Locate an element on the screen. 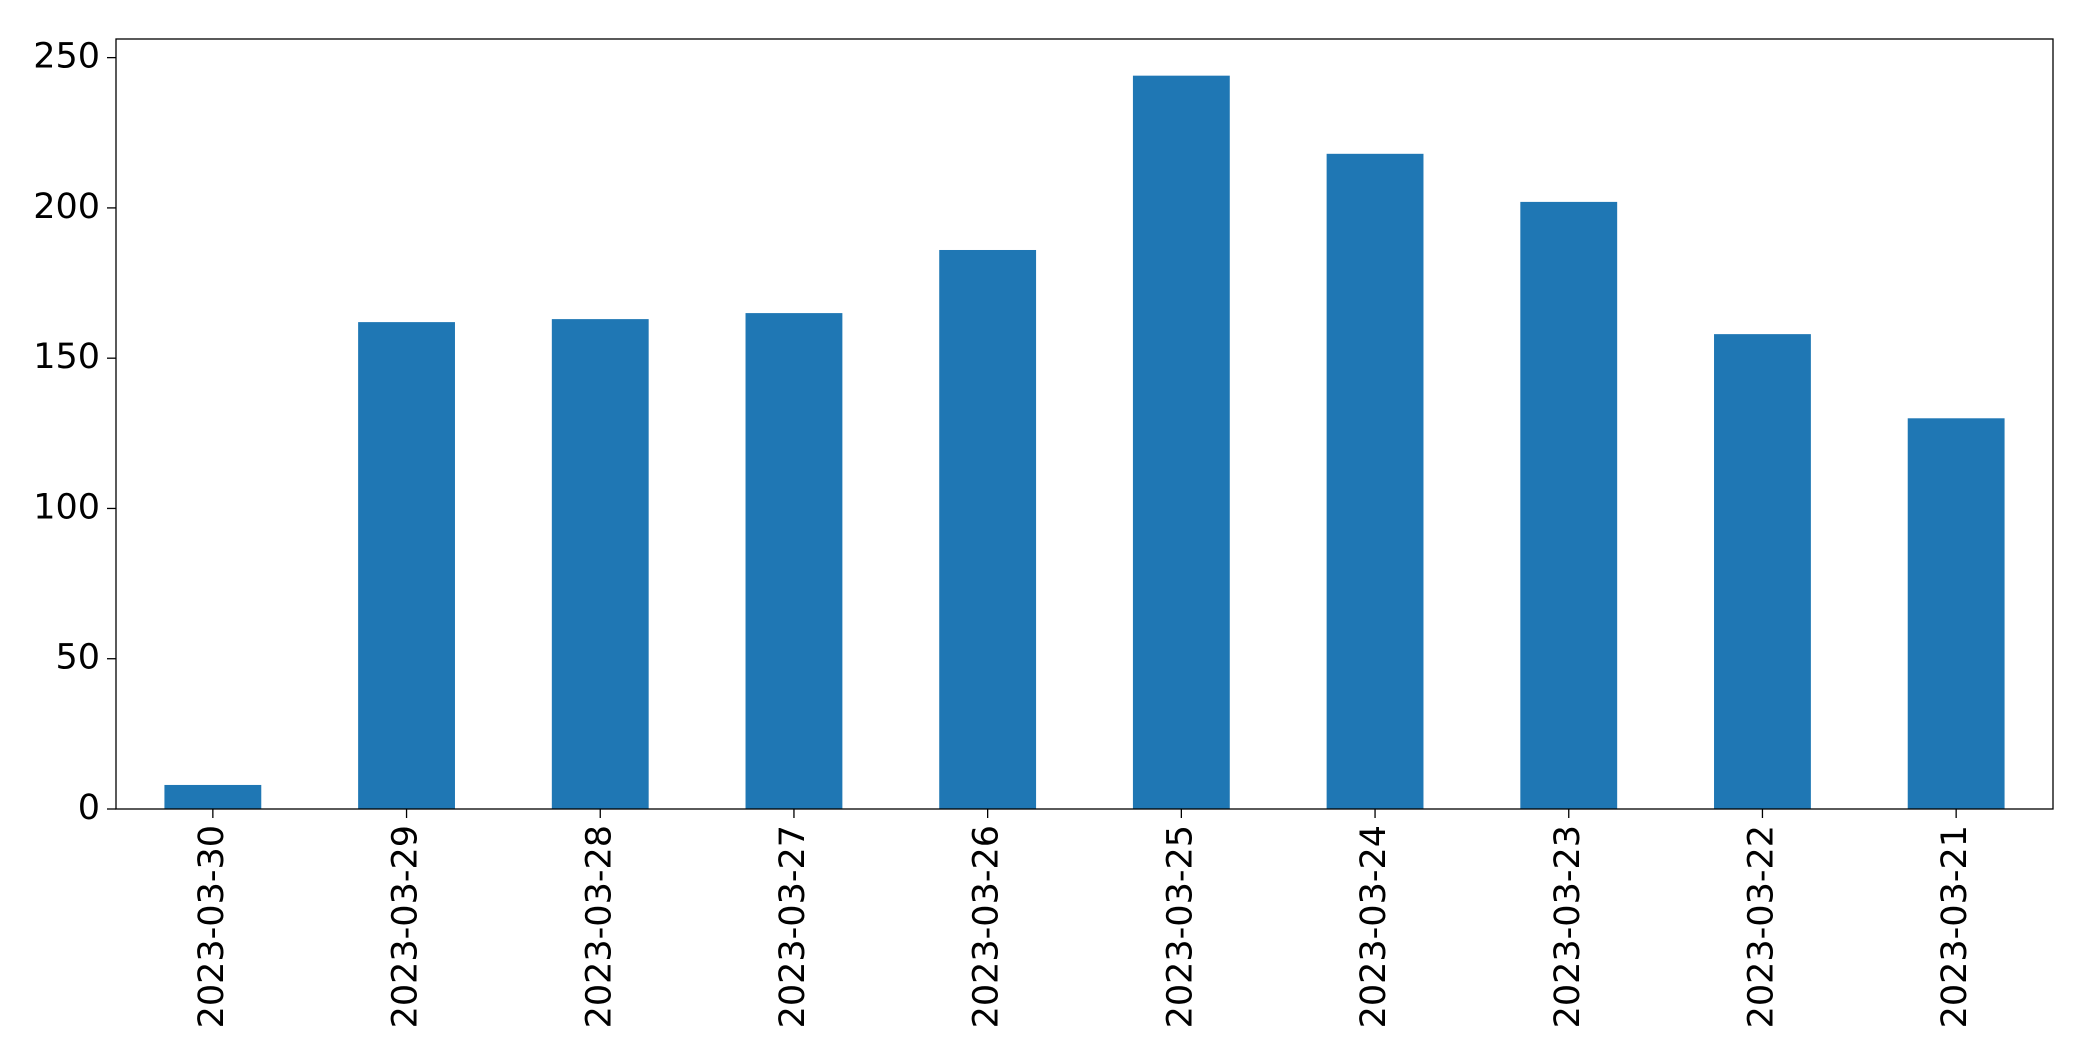 The image size is (2093, 1061). y-tick-label: 150 is located at coordinates (66, 357).